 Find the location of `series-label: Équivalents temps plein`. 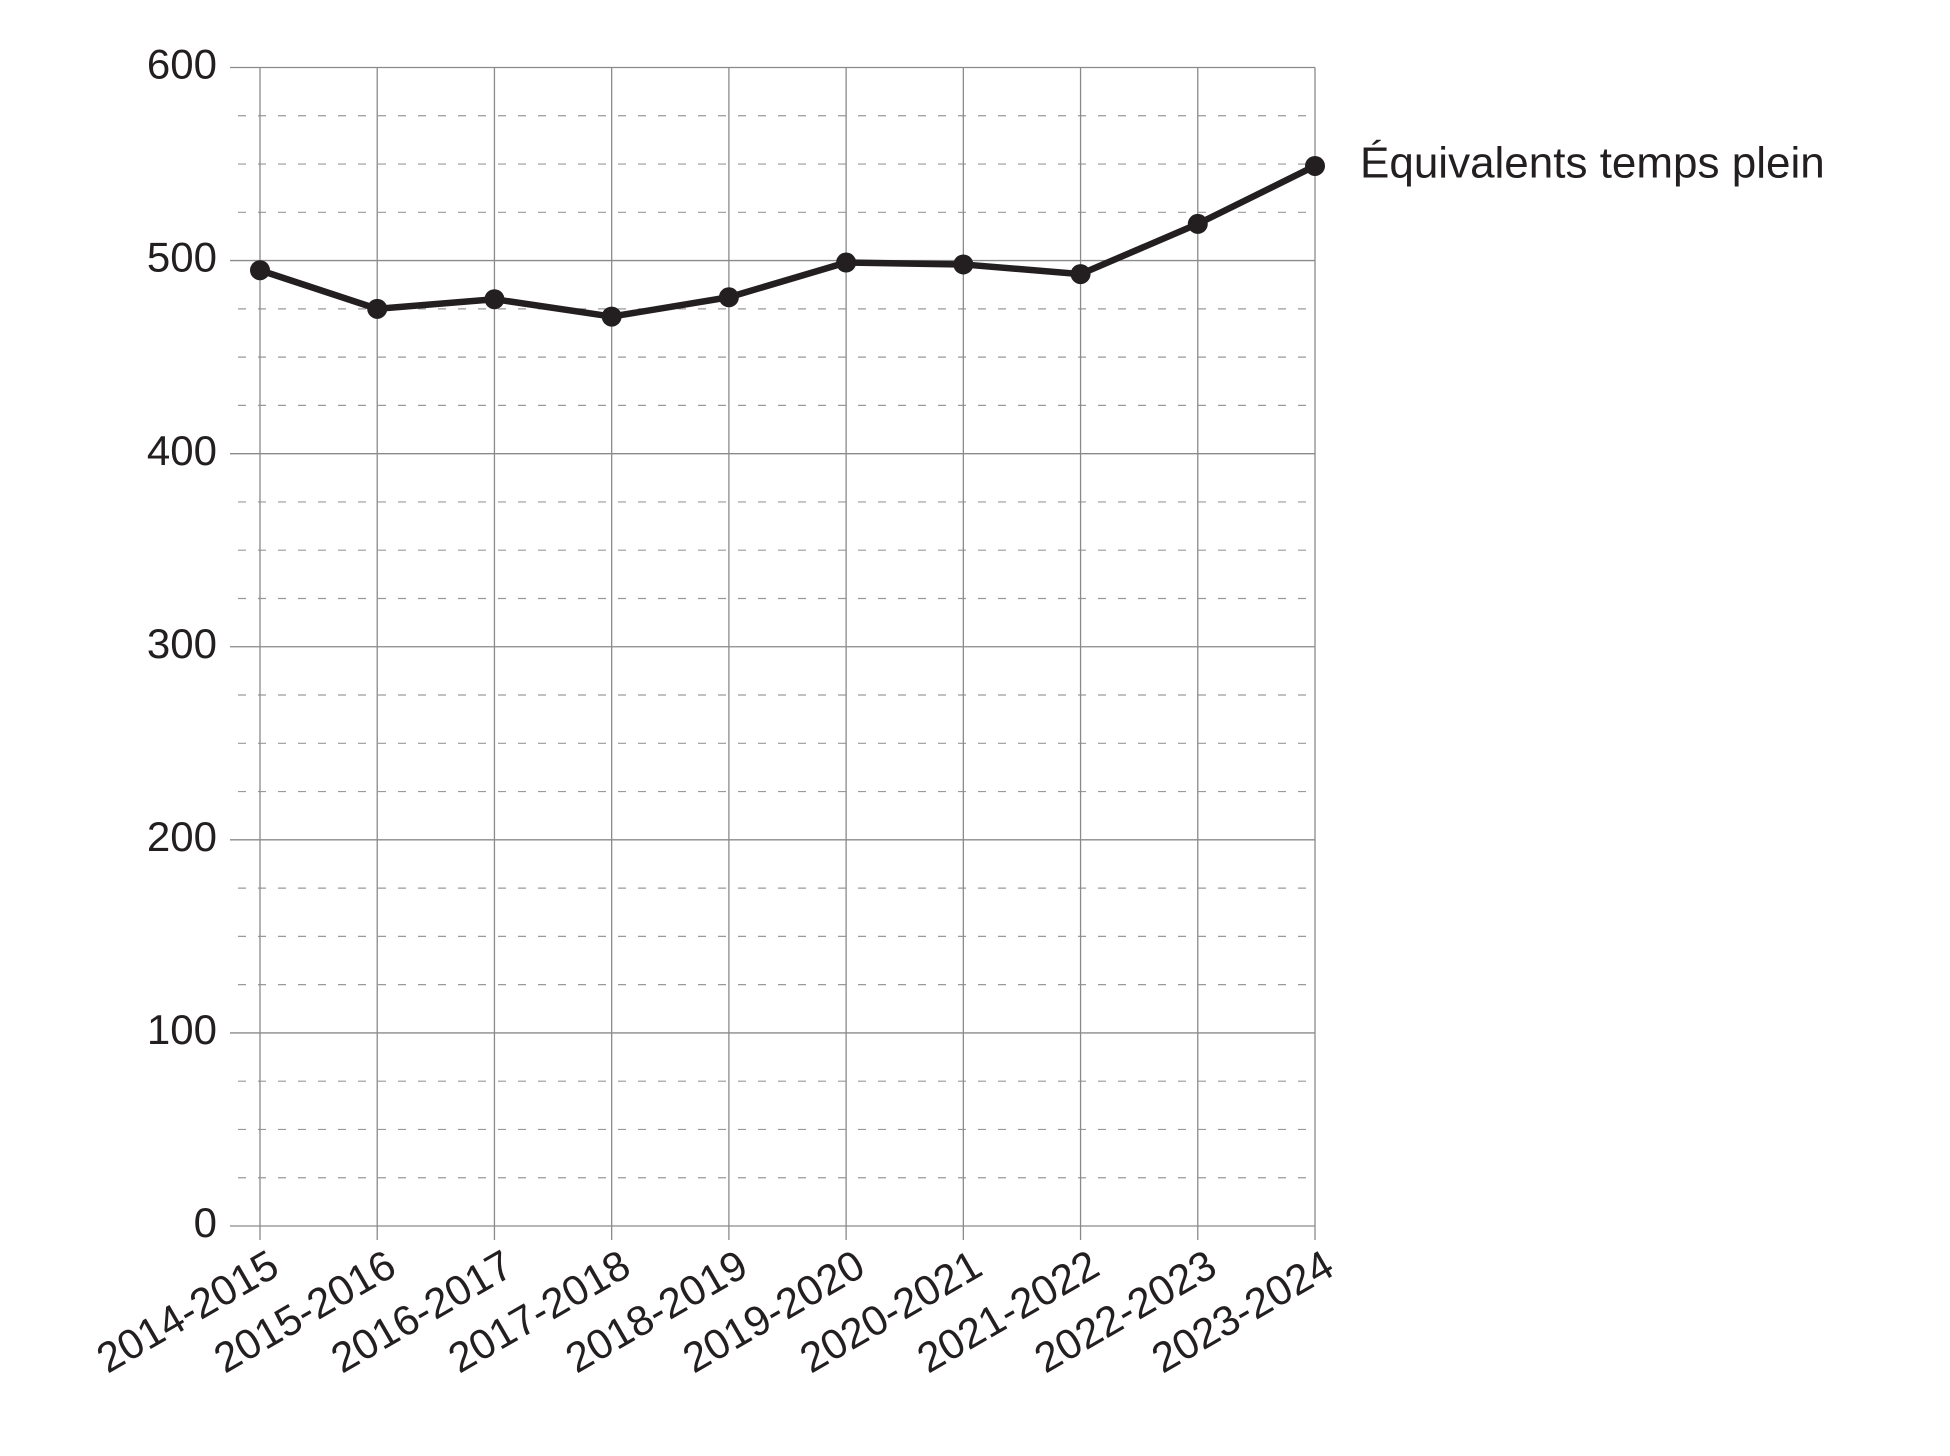

series-label: Équivalents temps plein is located at coordinates (1592, 163).